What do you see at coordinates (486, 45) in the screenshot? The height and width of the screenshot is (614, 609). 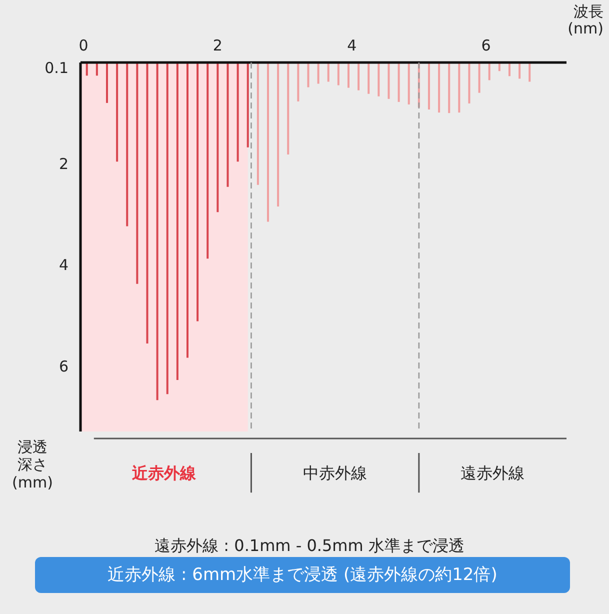 I see `x-tick-label: 6` at bounding box center [486, 45].